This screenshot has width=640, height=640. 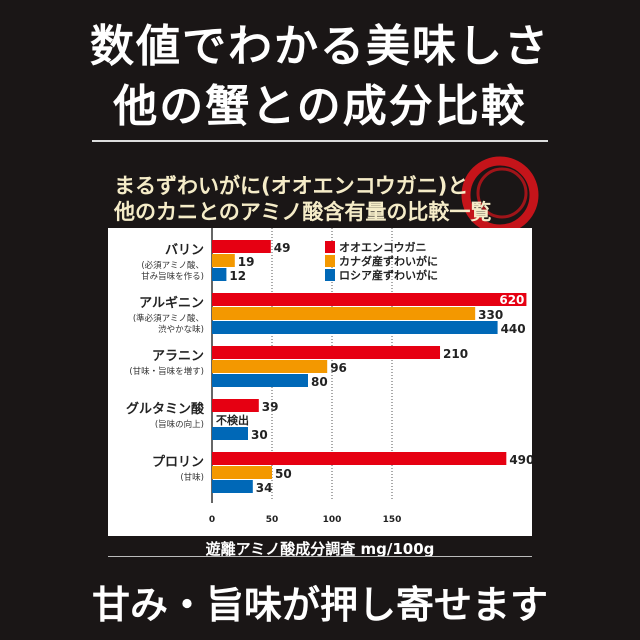 I want to click on legend-label: オオエンコウガニ, so click(x=383, y=247).